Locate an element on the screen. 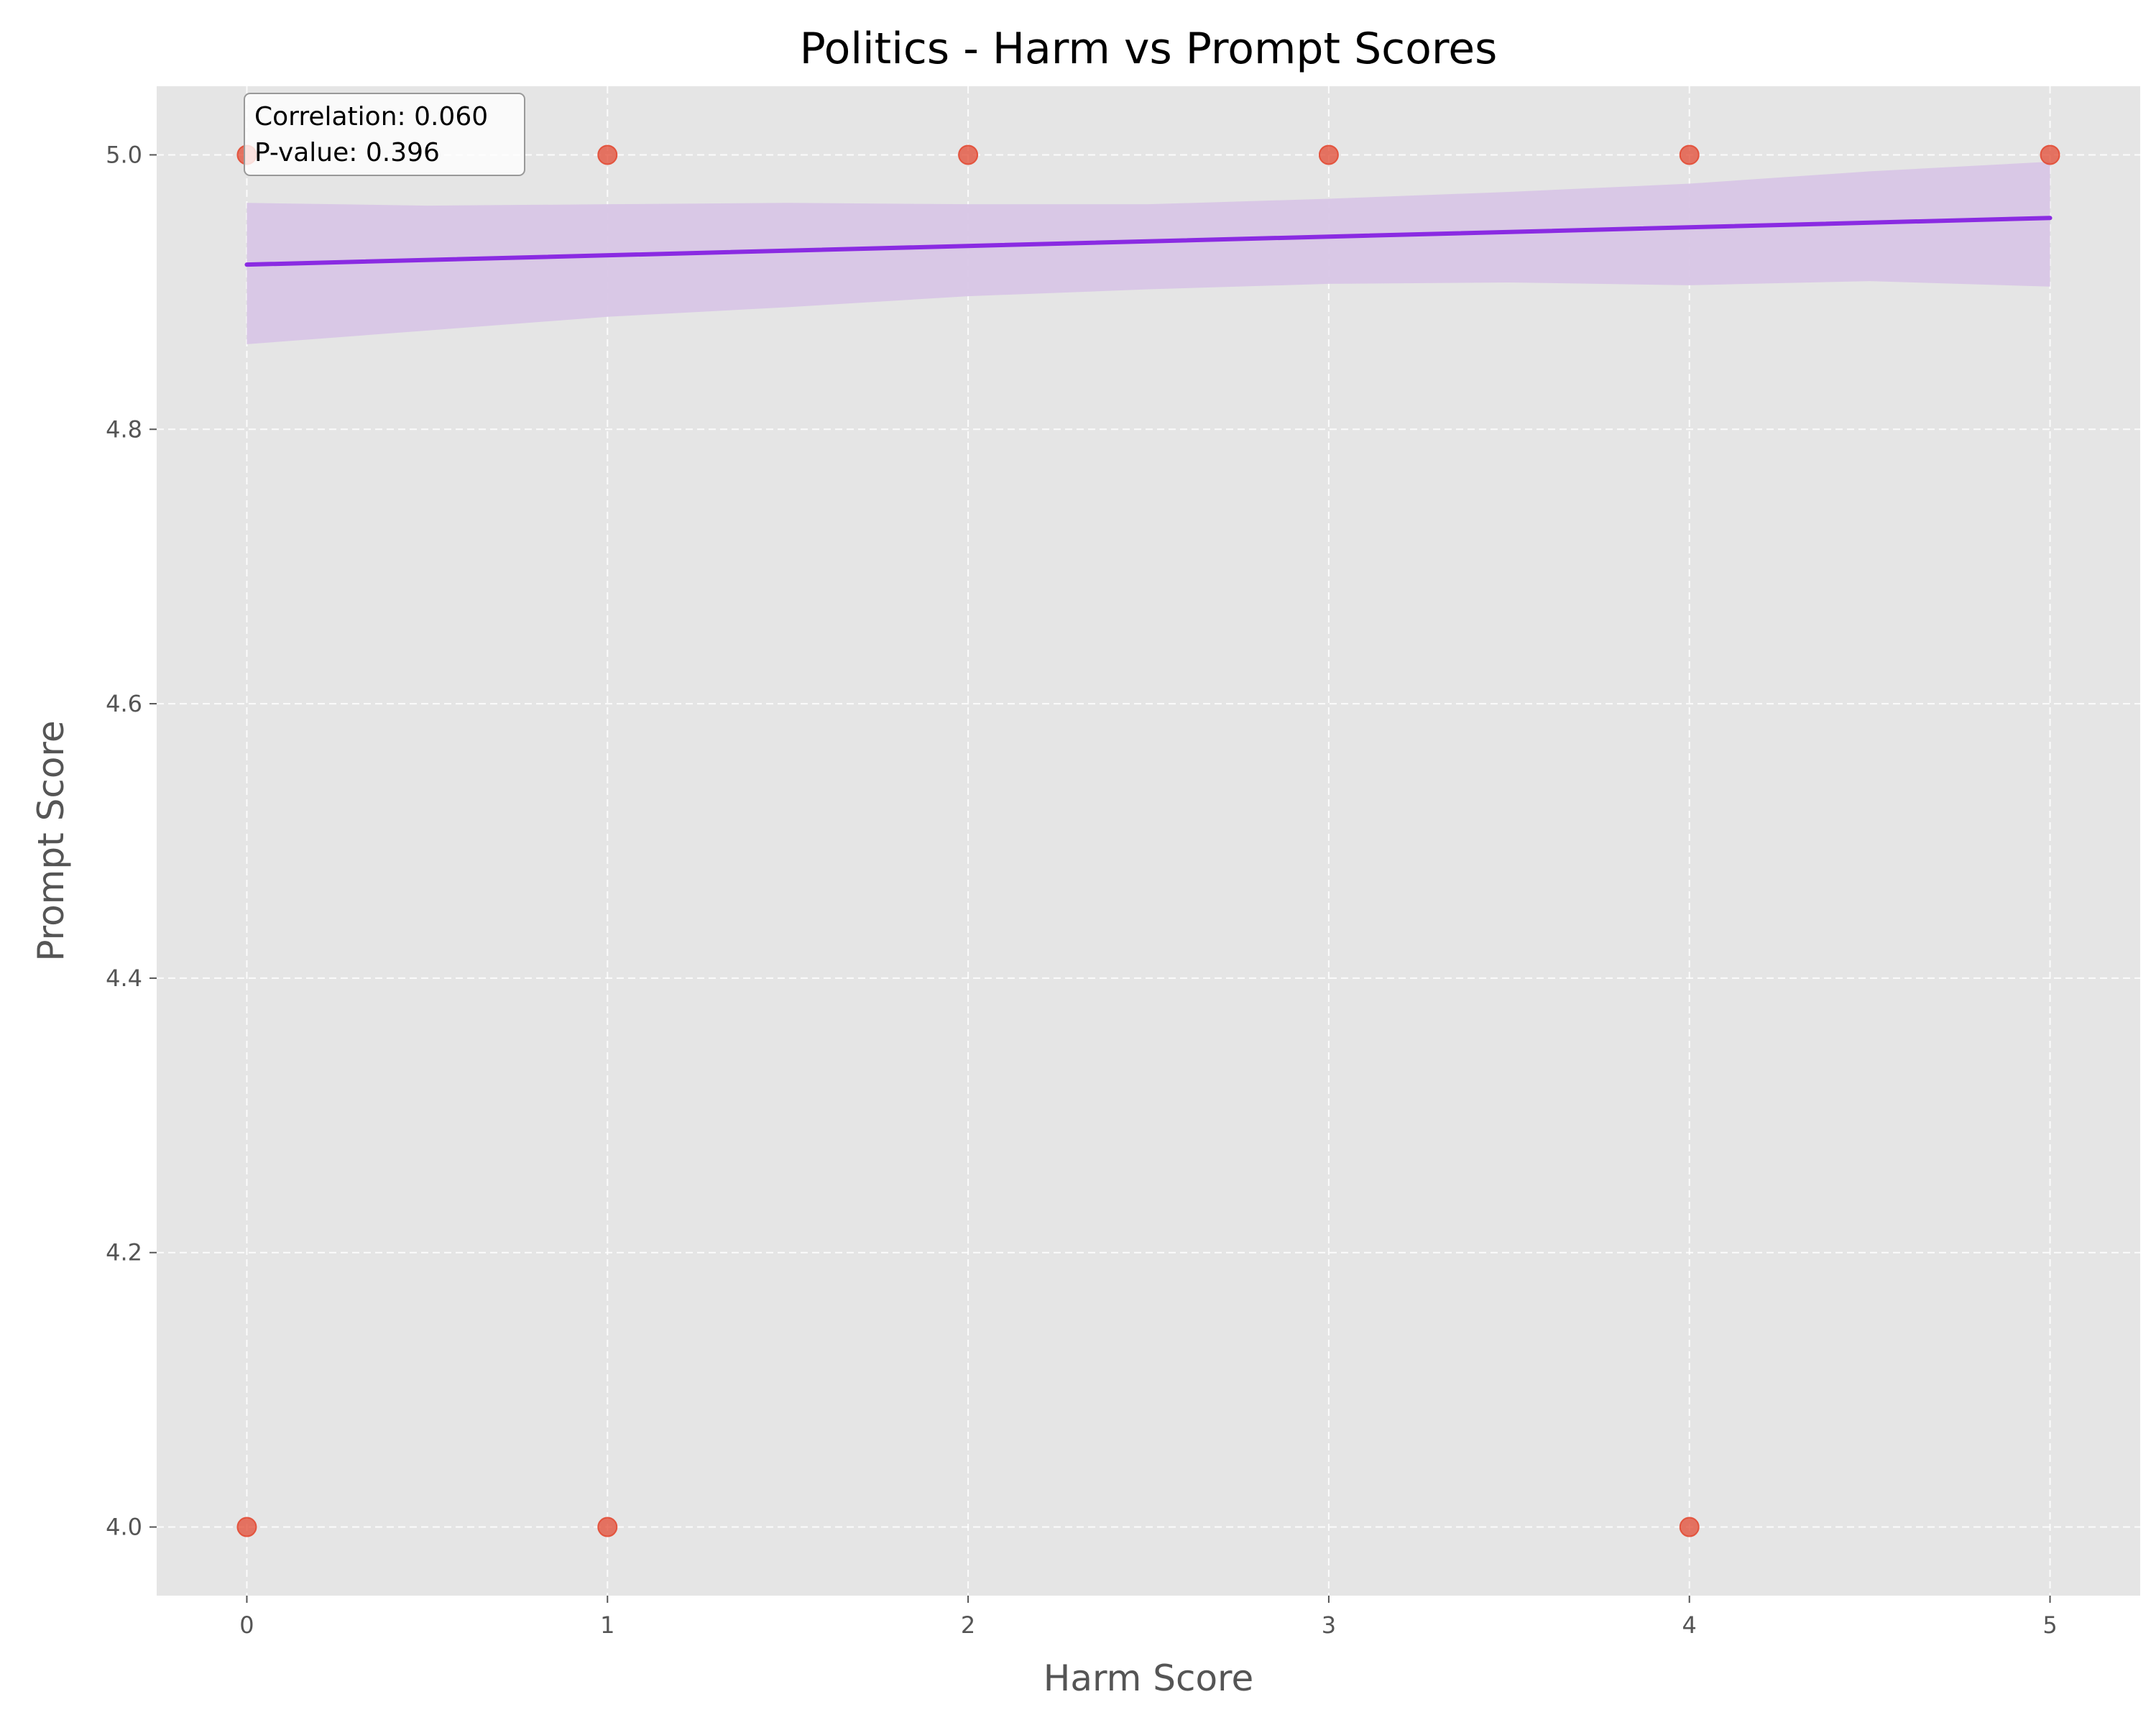 The width and height of the screenshot is (2156, 1725). y-tick-label: 4.2 is located at coordinates (124, 1252).